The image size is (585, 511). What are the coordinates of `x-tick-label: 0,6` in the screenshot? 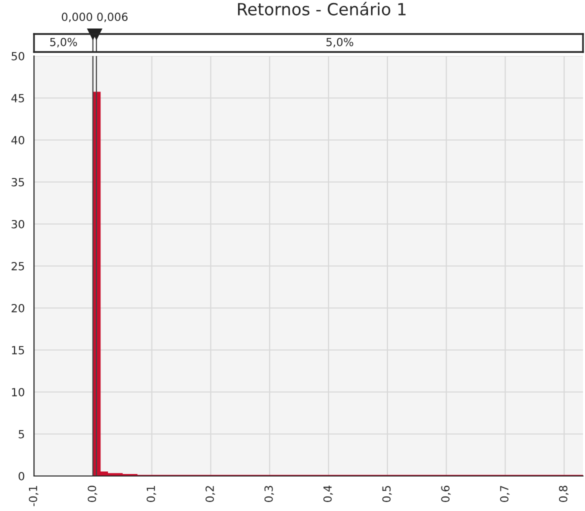 It's located at (446, 494).